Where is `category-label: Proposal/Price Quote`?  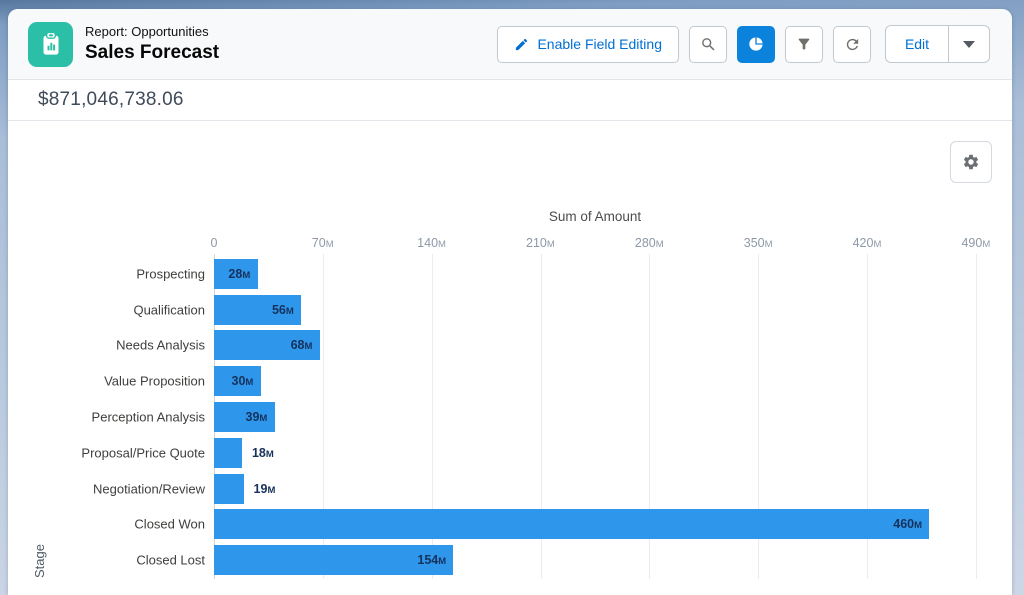 category-label: Proposal/Price Quote is located at coordinates (143, 453).